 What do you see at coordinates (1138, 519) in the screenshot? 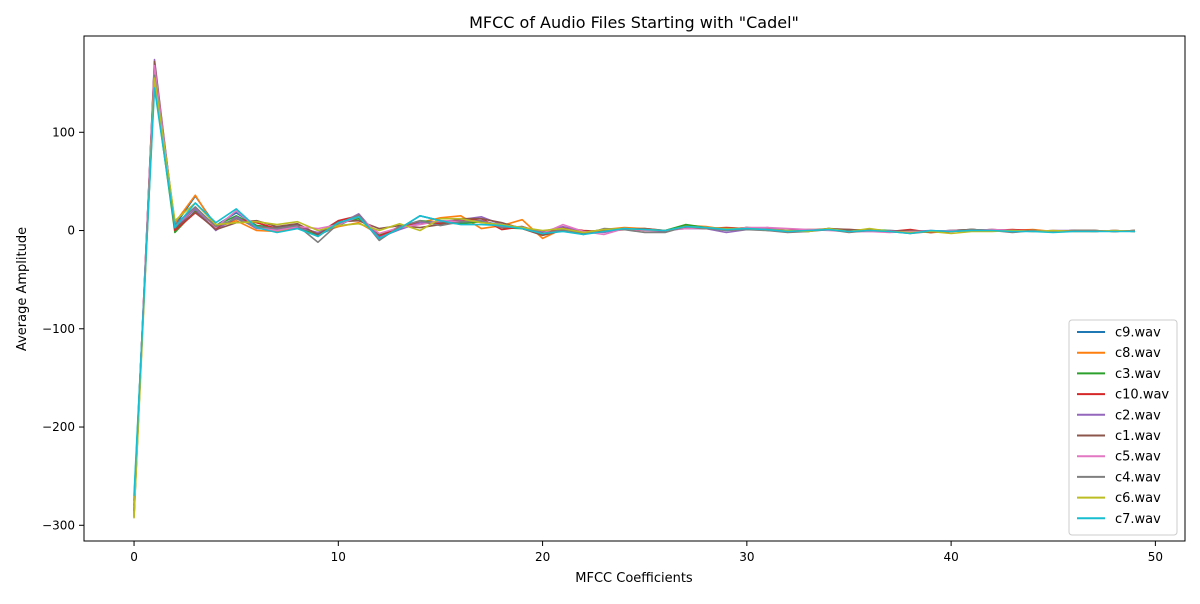
I see `legend-entry-label: c7.wav` at bounding box center [1138, 519].